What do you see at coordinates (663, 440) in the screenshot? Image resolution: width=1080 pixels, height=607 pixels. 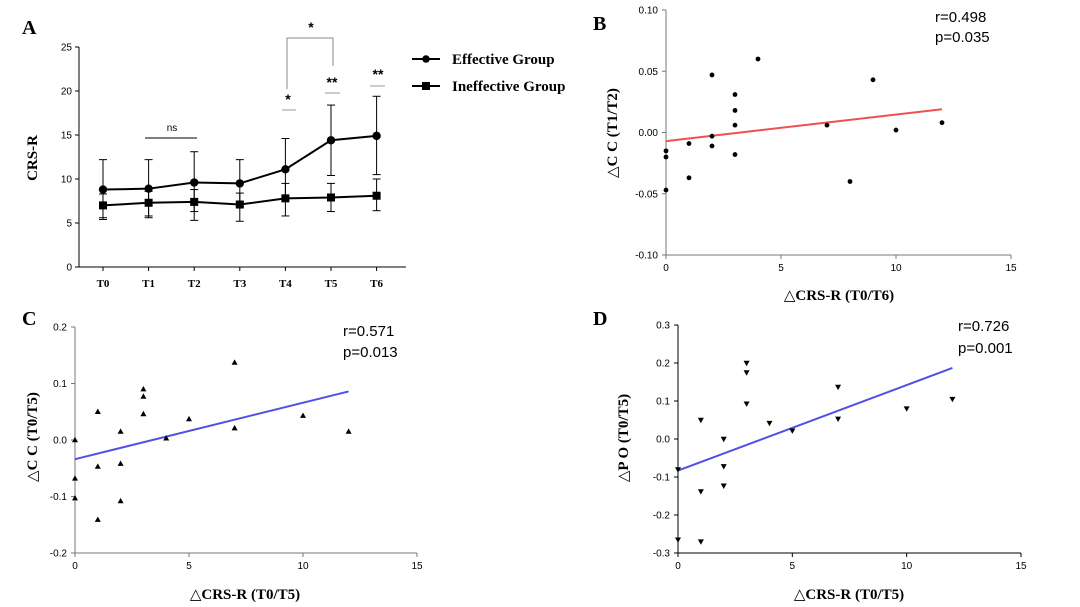 I see `y-tick-label: 0.0` at bounding box center [663, 440].